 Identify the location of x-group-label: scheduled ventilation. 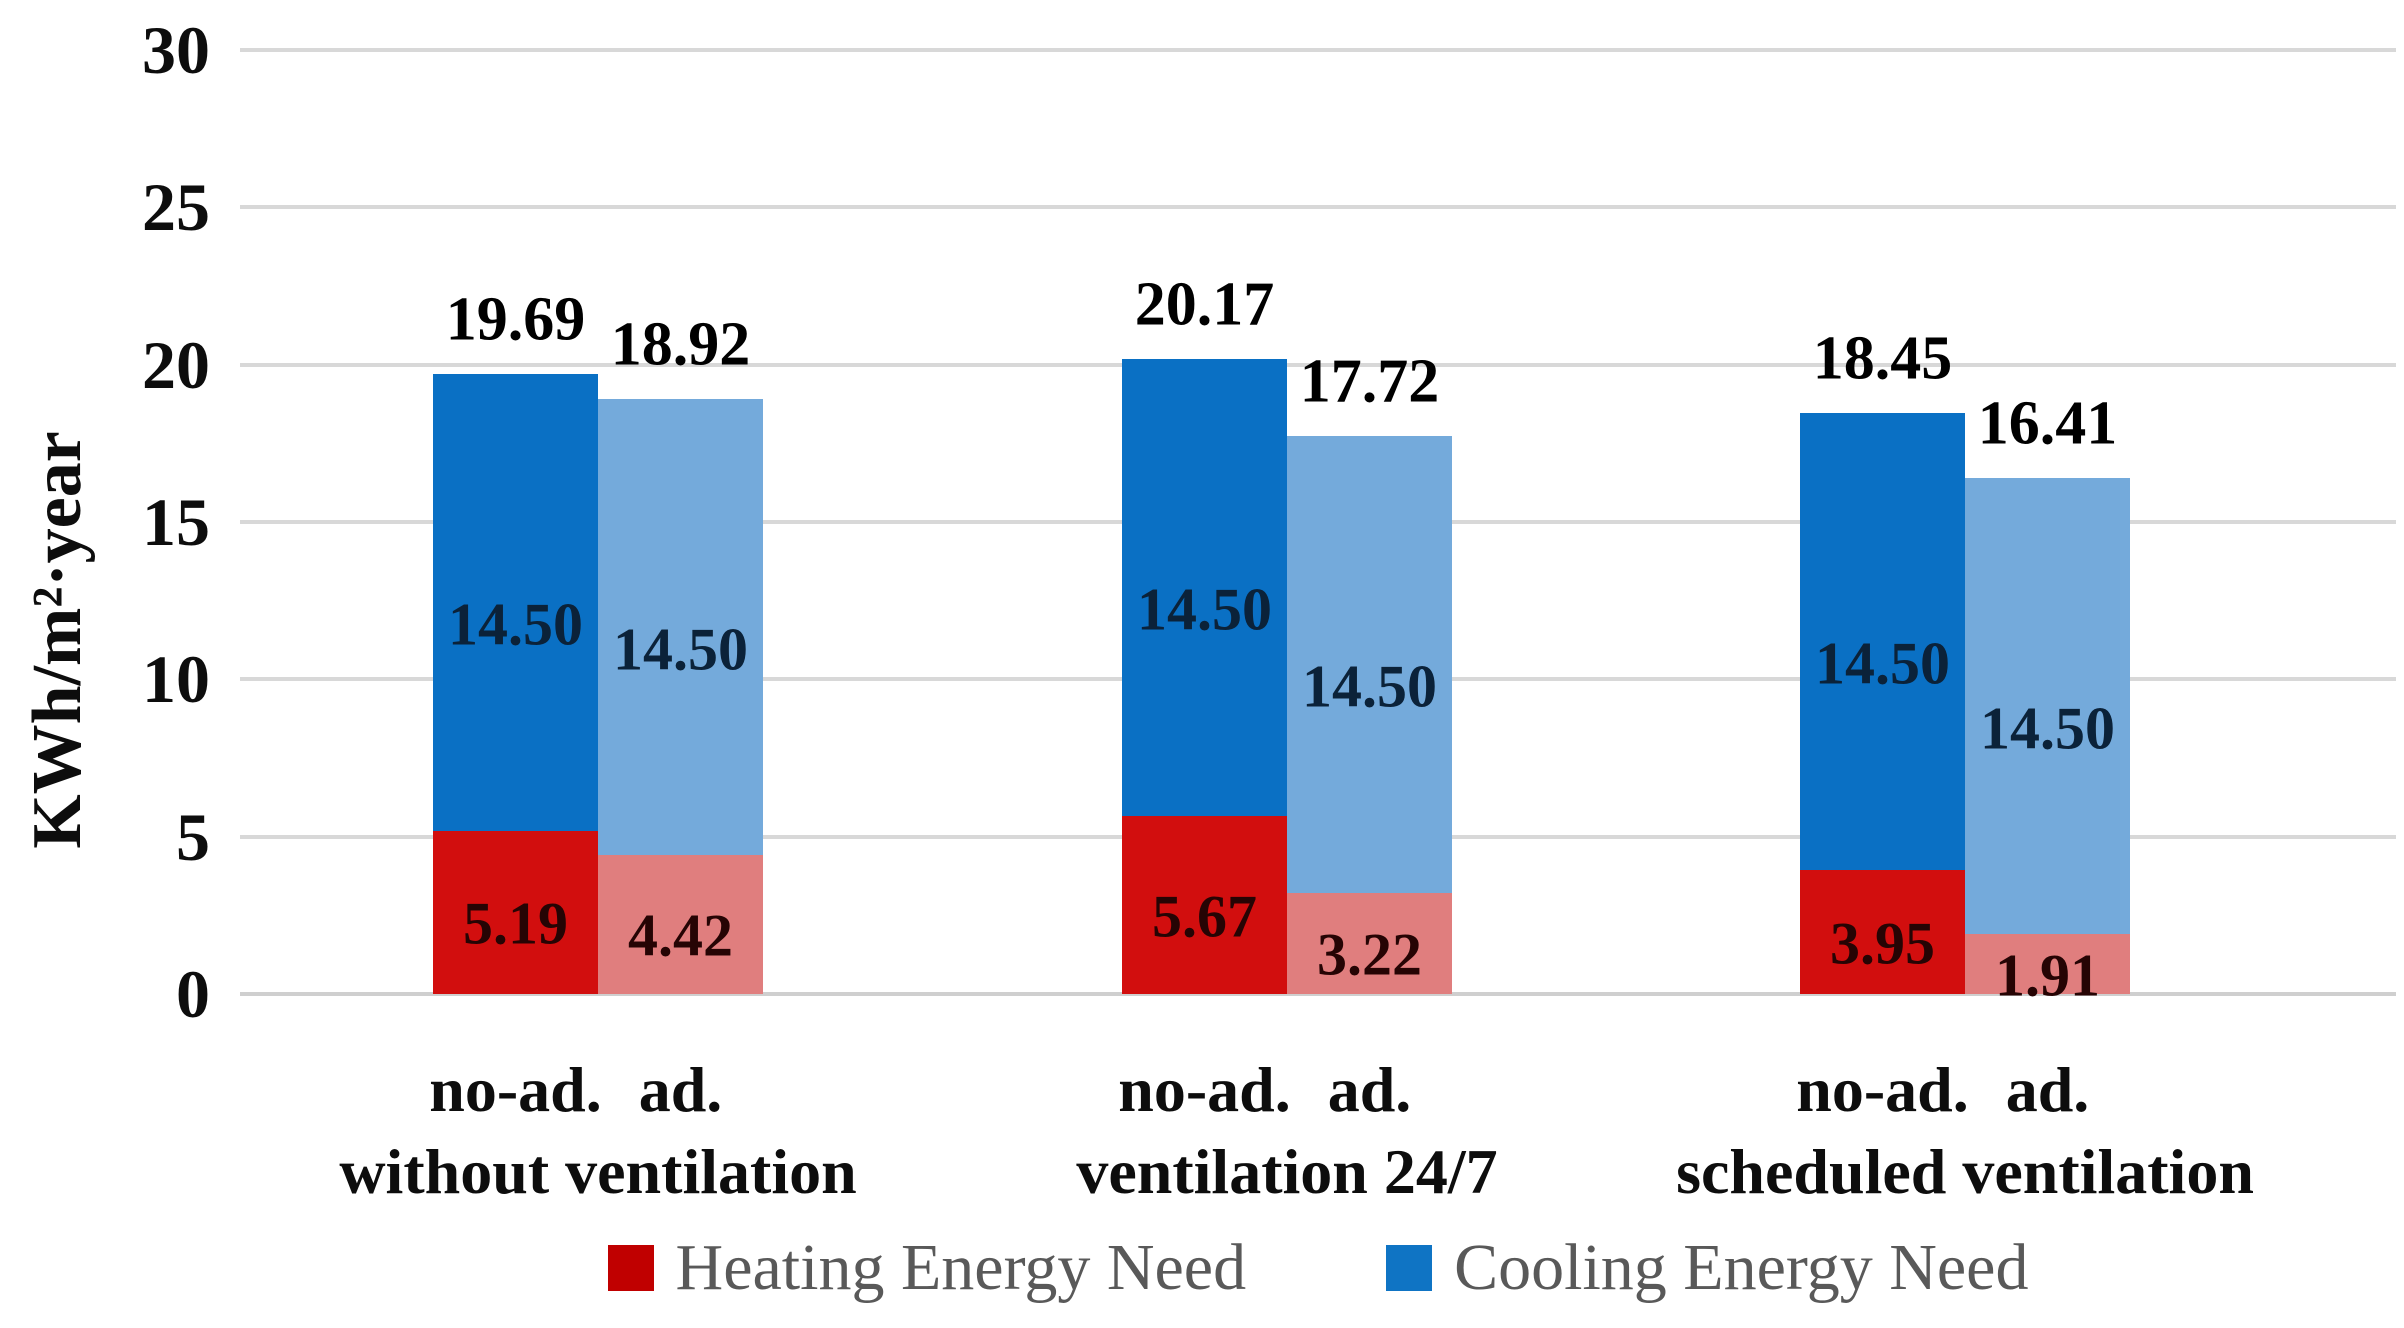
(1965, 1171).